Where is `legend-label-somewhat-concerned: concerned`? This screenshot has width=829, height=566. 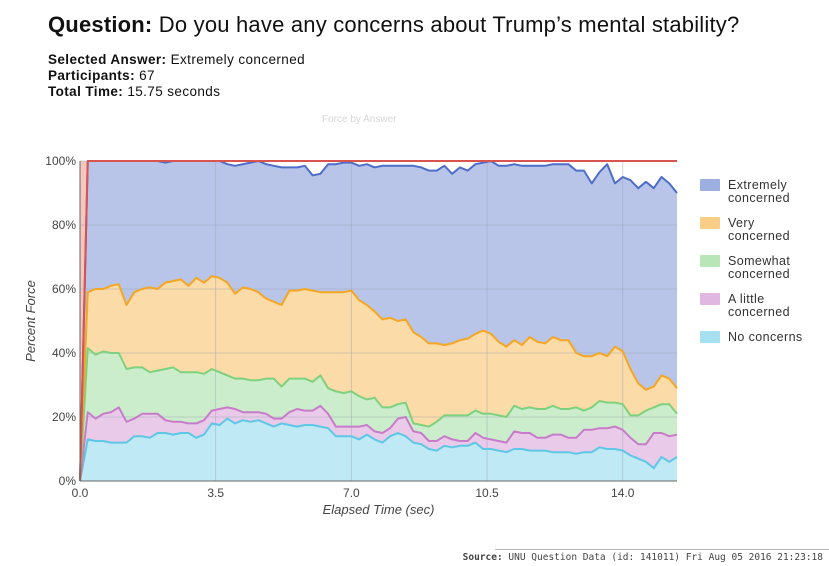 legend-label-somewhat-concerned: concerned is located at coordinates (759, 274).